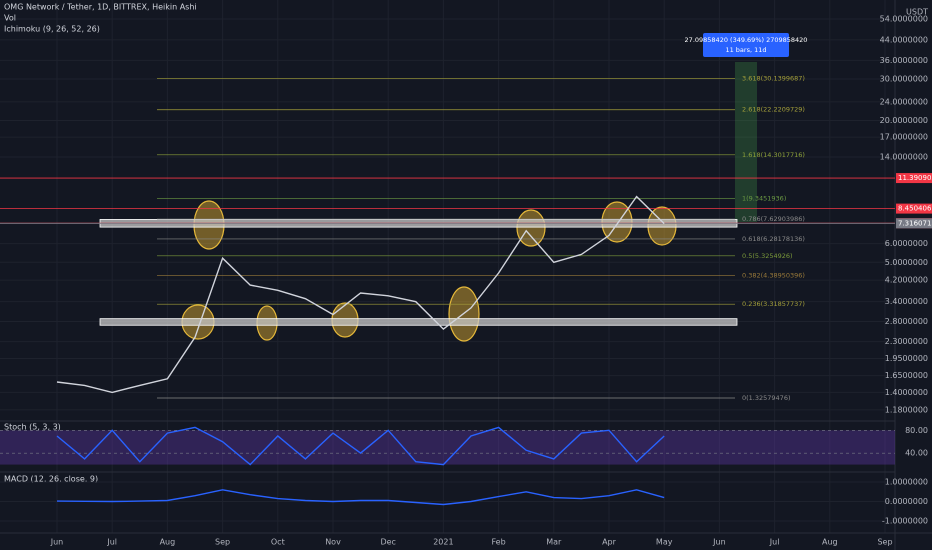 The image size is (932, 550). Describe the element at coordinates (916, 430) in the screenshot. I see `stoch-tick-label: 80.00` at that location.